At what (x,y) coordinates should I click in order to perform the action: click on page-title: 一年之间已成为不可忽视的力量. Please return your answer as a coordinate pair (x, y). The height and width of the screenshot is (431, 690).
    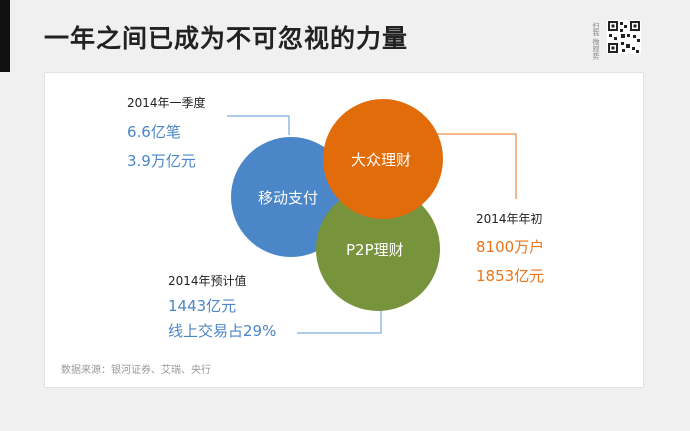
    Looking at the image, I should click on (226, 38).